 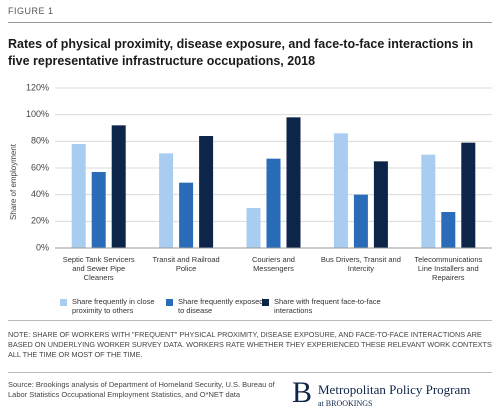 I want to click on x-tick-label: Transit and Railroad Police, so click(x=186, y=264).